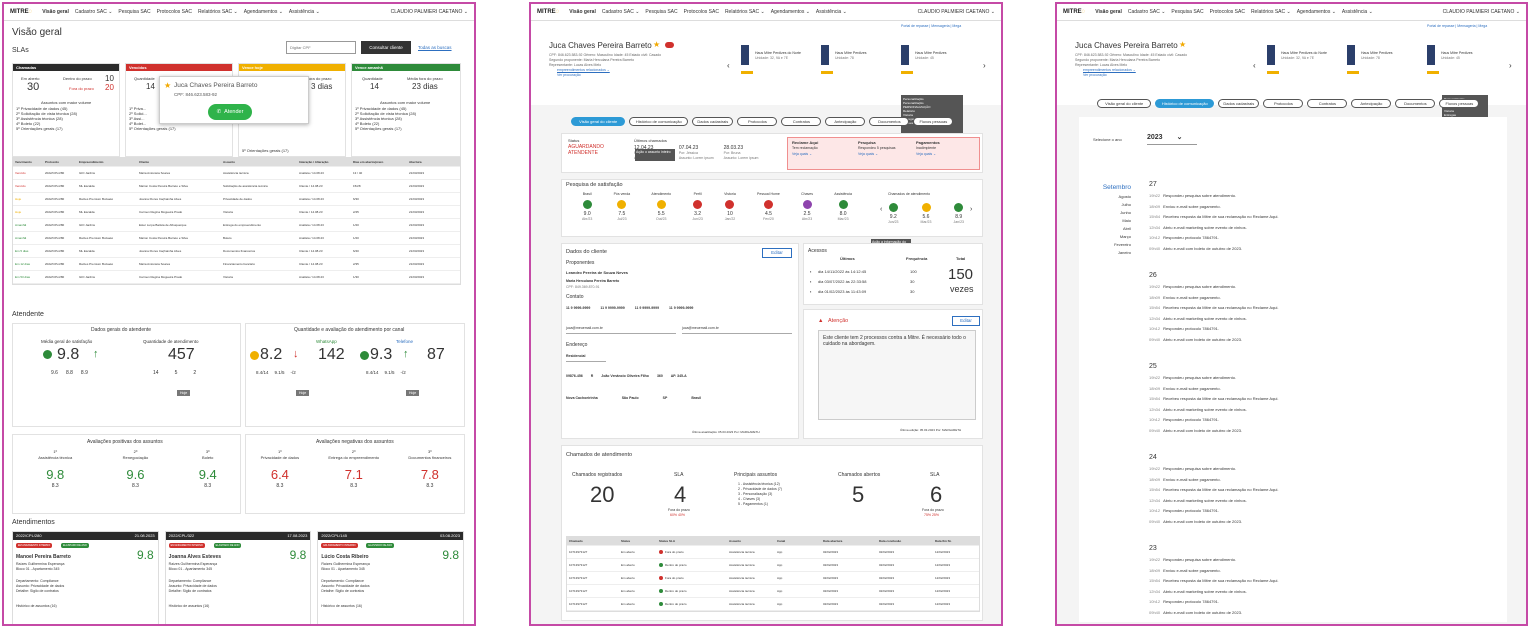 This screenshot has height=628, width=1530. What do you see at coordinates (321, 47) in the screenshot?
I see `cpf-input` at bounding box center [321, 47].